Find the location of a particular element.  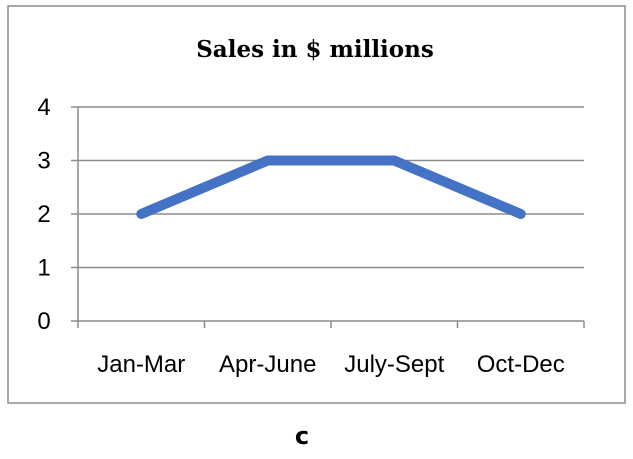

figure-caption: c is located at coordinates (302, 436).